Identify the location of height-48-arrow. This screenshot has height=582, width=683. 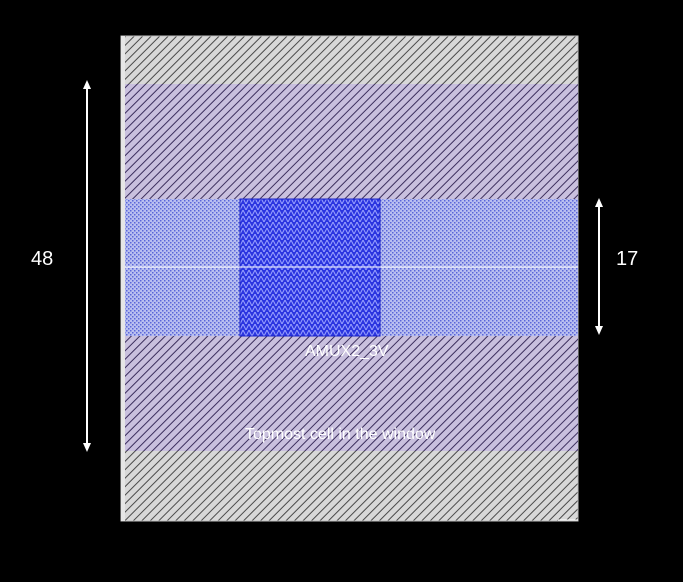
(87, 266).